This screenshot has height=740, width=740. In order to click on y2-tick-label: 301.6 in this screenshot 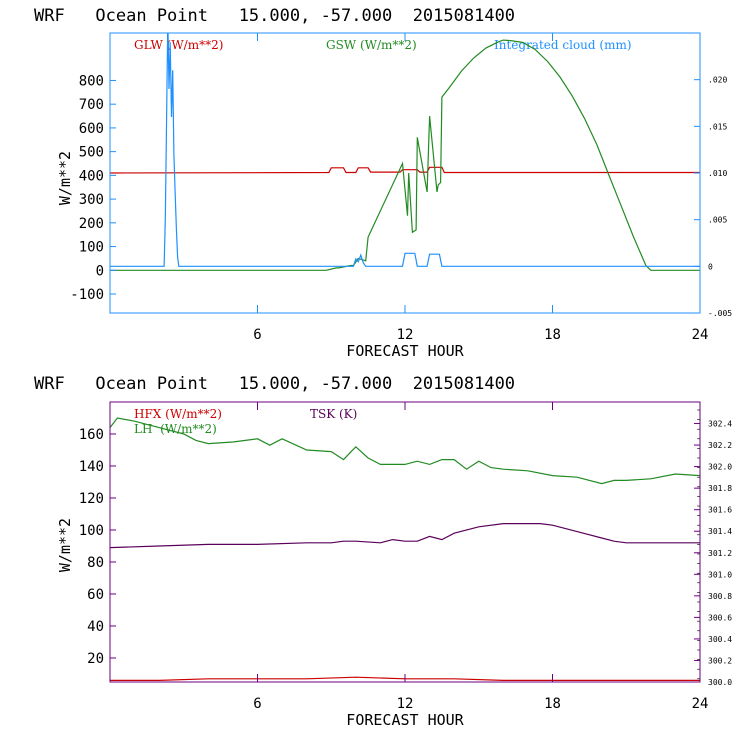, I will do `click(720, 510)`.